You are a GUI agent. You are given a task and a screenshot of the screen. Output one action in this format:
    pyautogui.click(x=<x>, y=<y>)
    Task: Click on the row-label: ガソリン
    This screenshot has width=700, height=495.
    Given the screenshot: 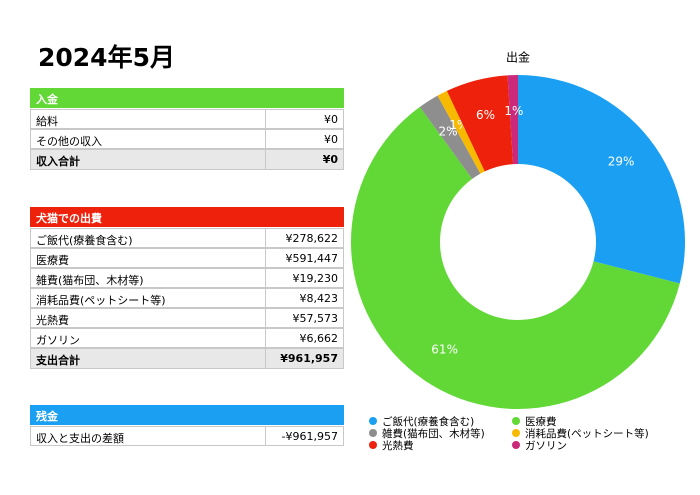 What is the action you would take?
    pyautogui.click(x=148, y=338)
    